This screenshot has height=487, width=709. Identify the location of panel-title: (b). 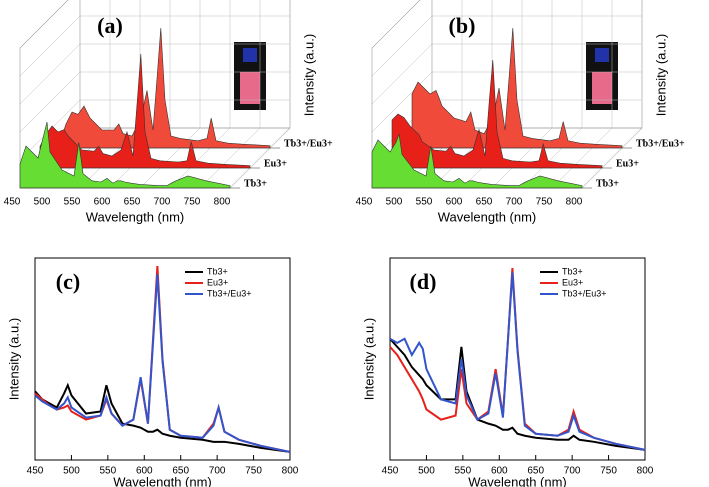
(462, 25).